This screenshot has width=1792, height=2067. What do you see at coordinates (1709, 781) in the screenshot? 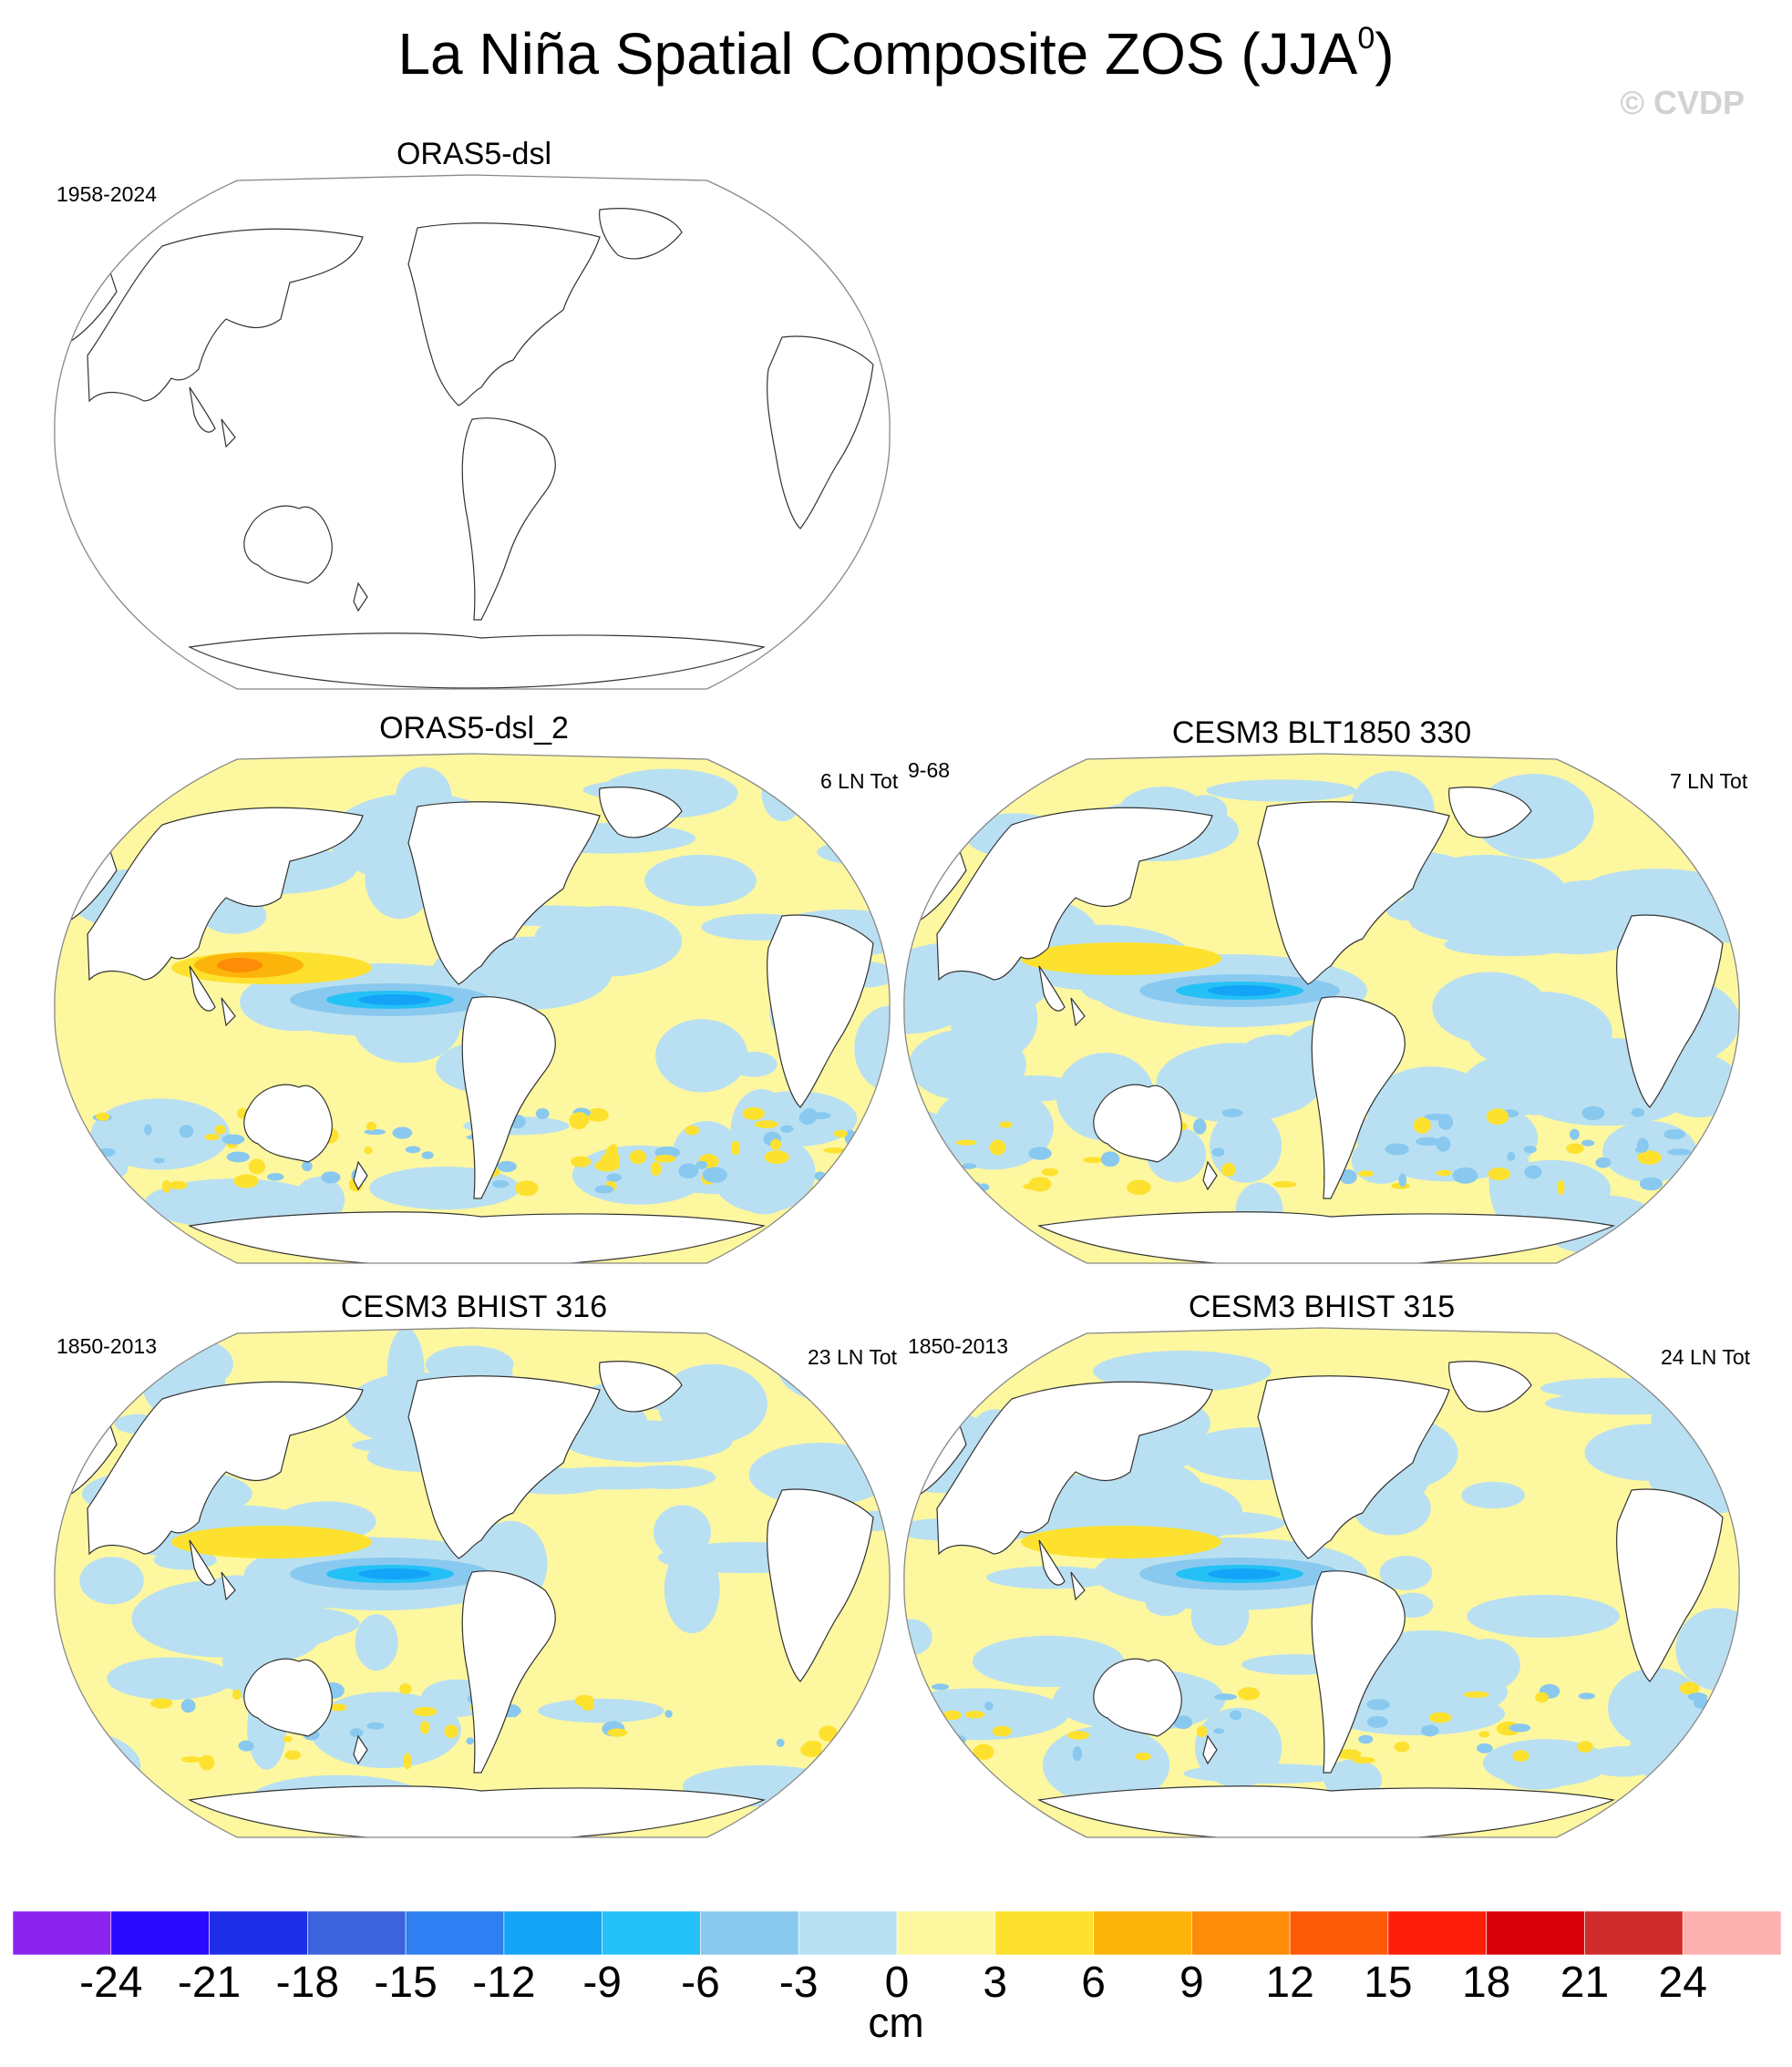
I see `panel-right-label-3: 7 LN Tot` at bounding box center [1709, 781].